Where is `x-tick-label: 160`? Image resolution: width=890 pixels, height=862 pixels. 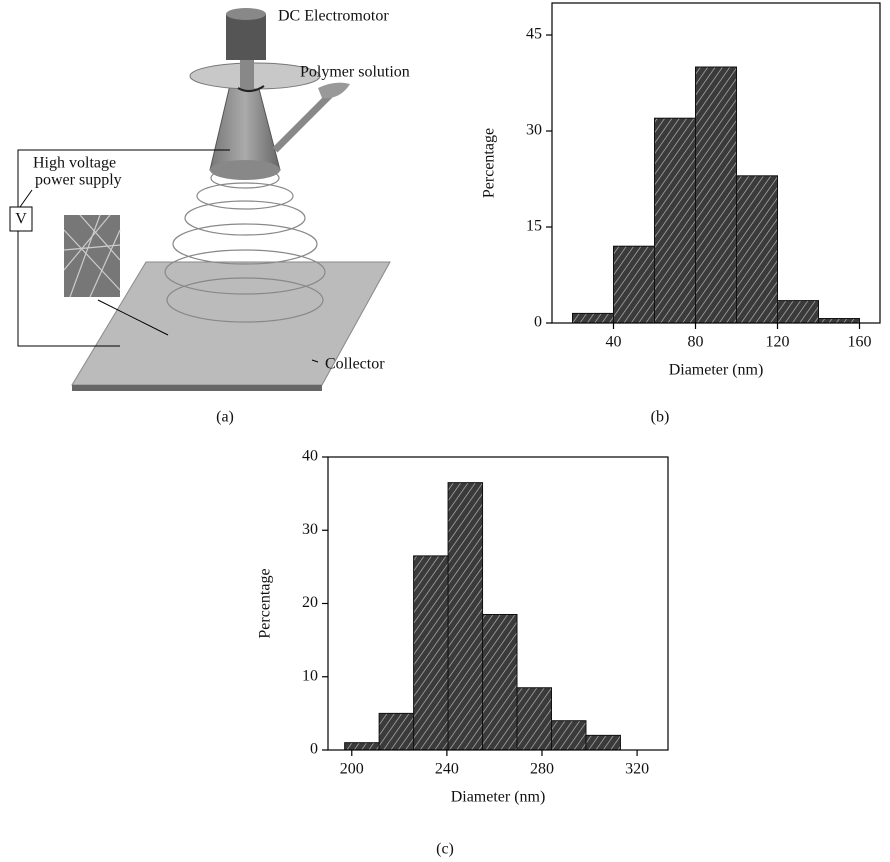 x-tick-label: 160 is located at coordinates (860, 342).